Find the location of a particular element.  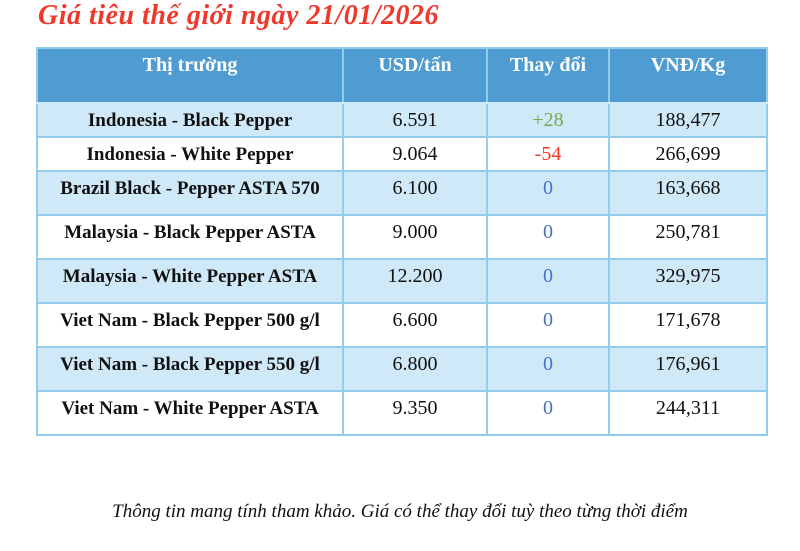

vnd-cell: 188,477 is located at coordinates (688, 120).